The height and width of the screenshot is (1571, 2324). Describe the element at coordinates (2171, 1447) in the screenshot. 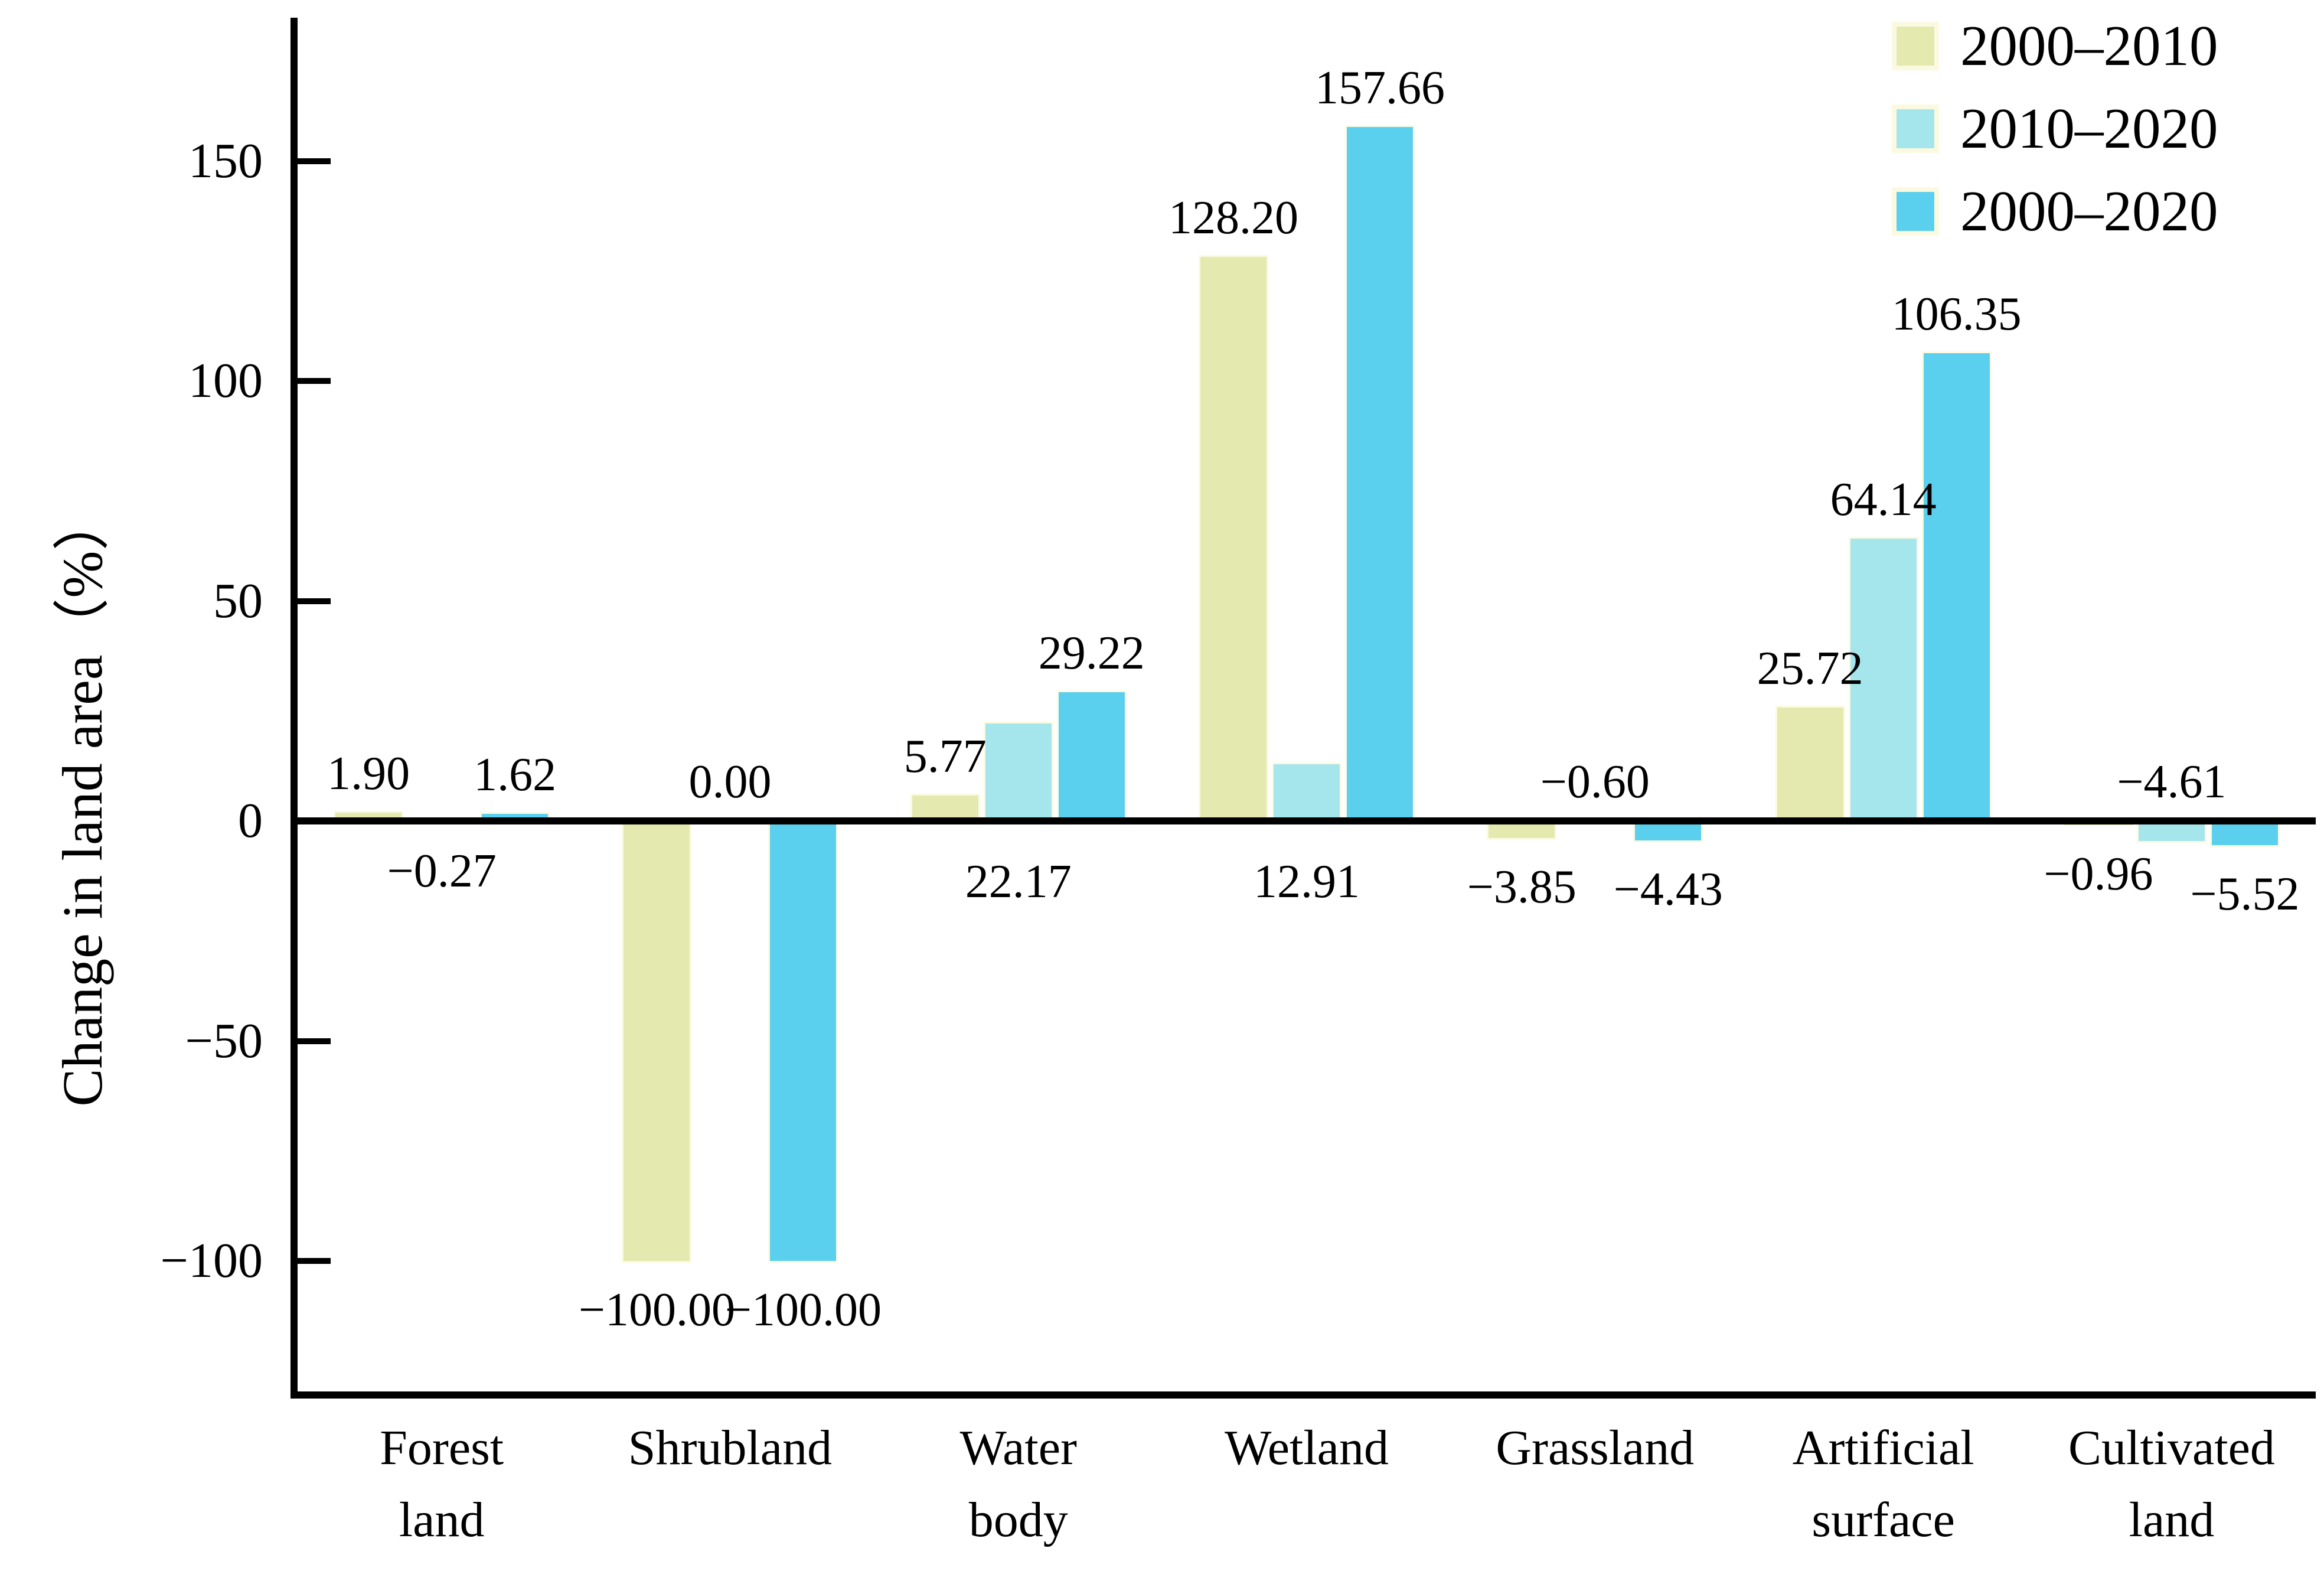

I see `category-label-line1: Cultivated` at that location.